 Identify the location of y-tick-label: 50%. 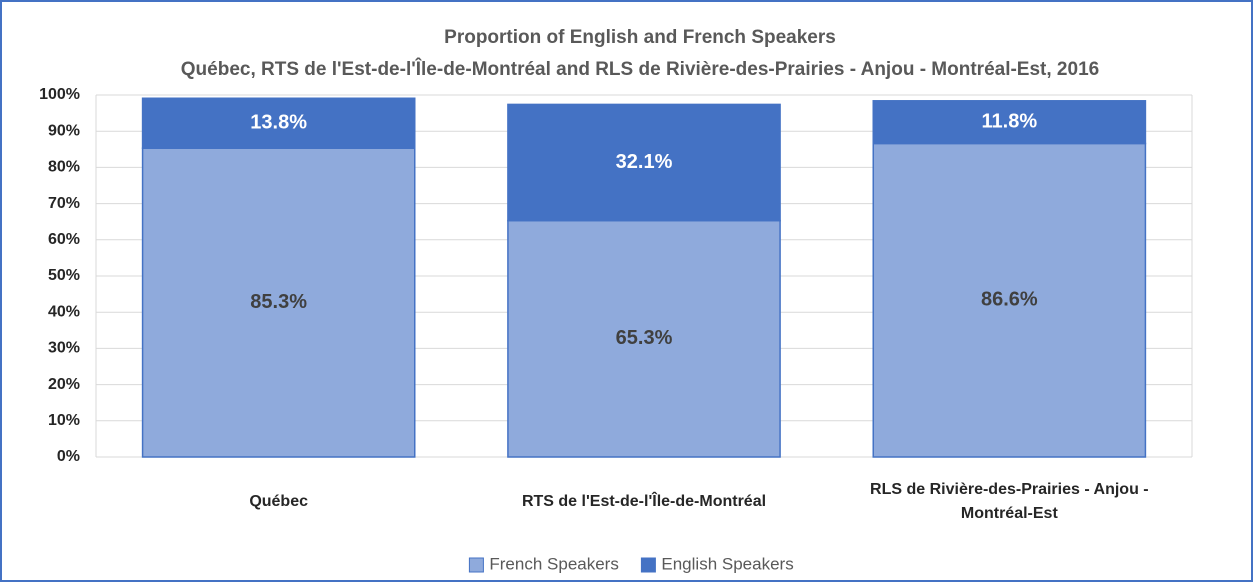
(64, 275).